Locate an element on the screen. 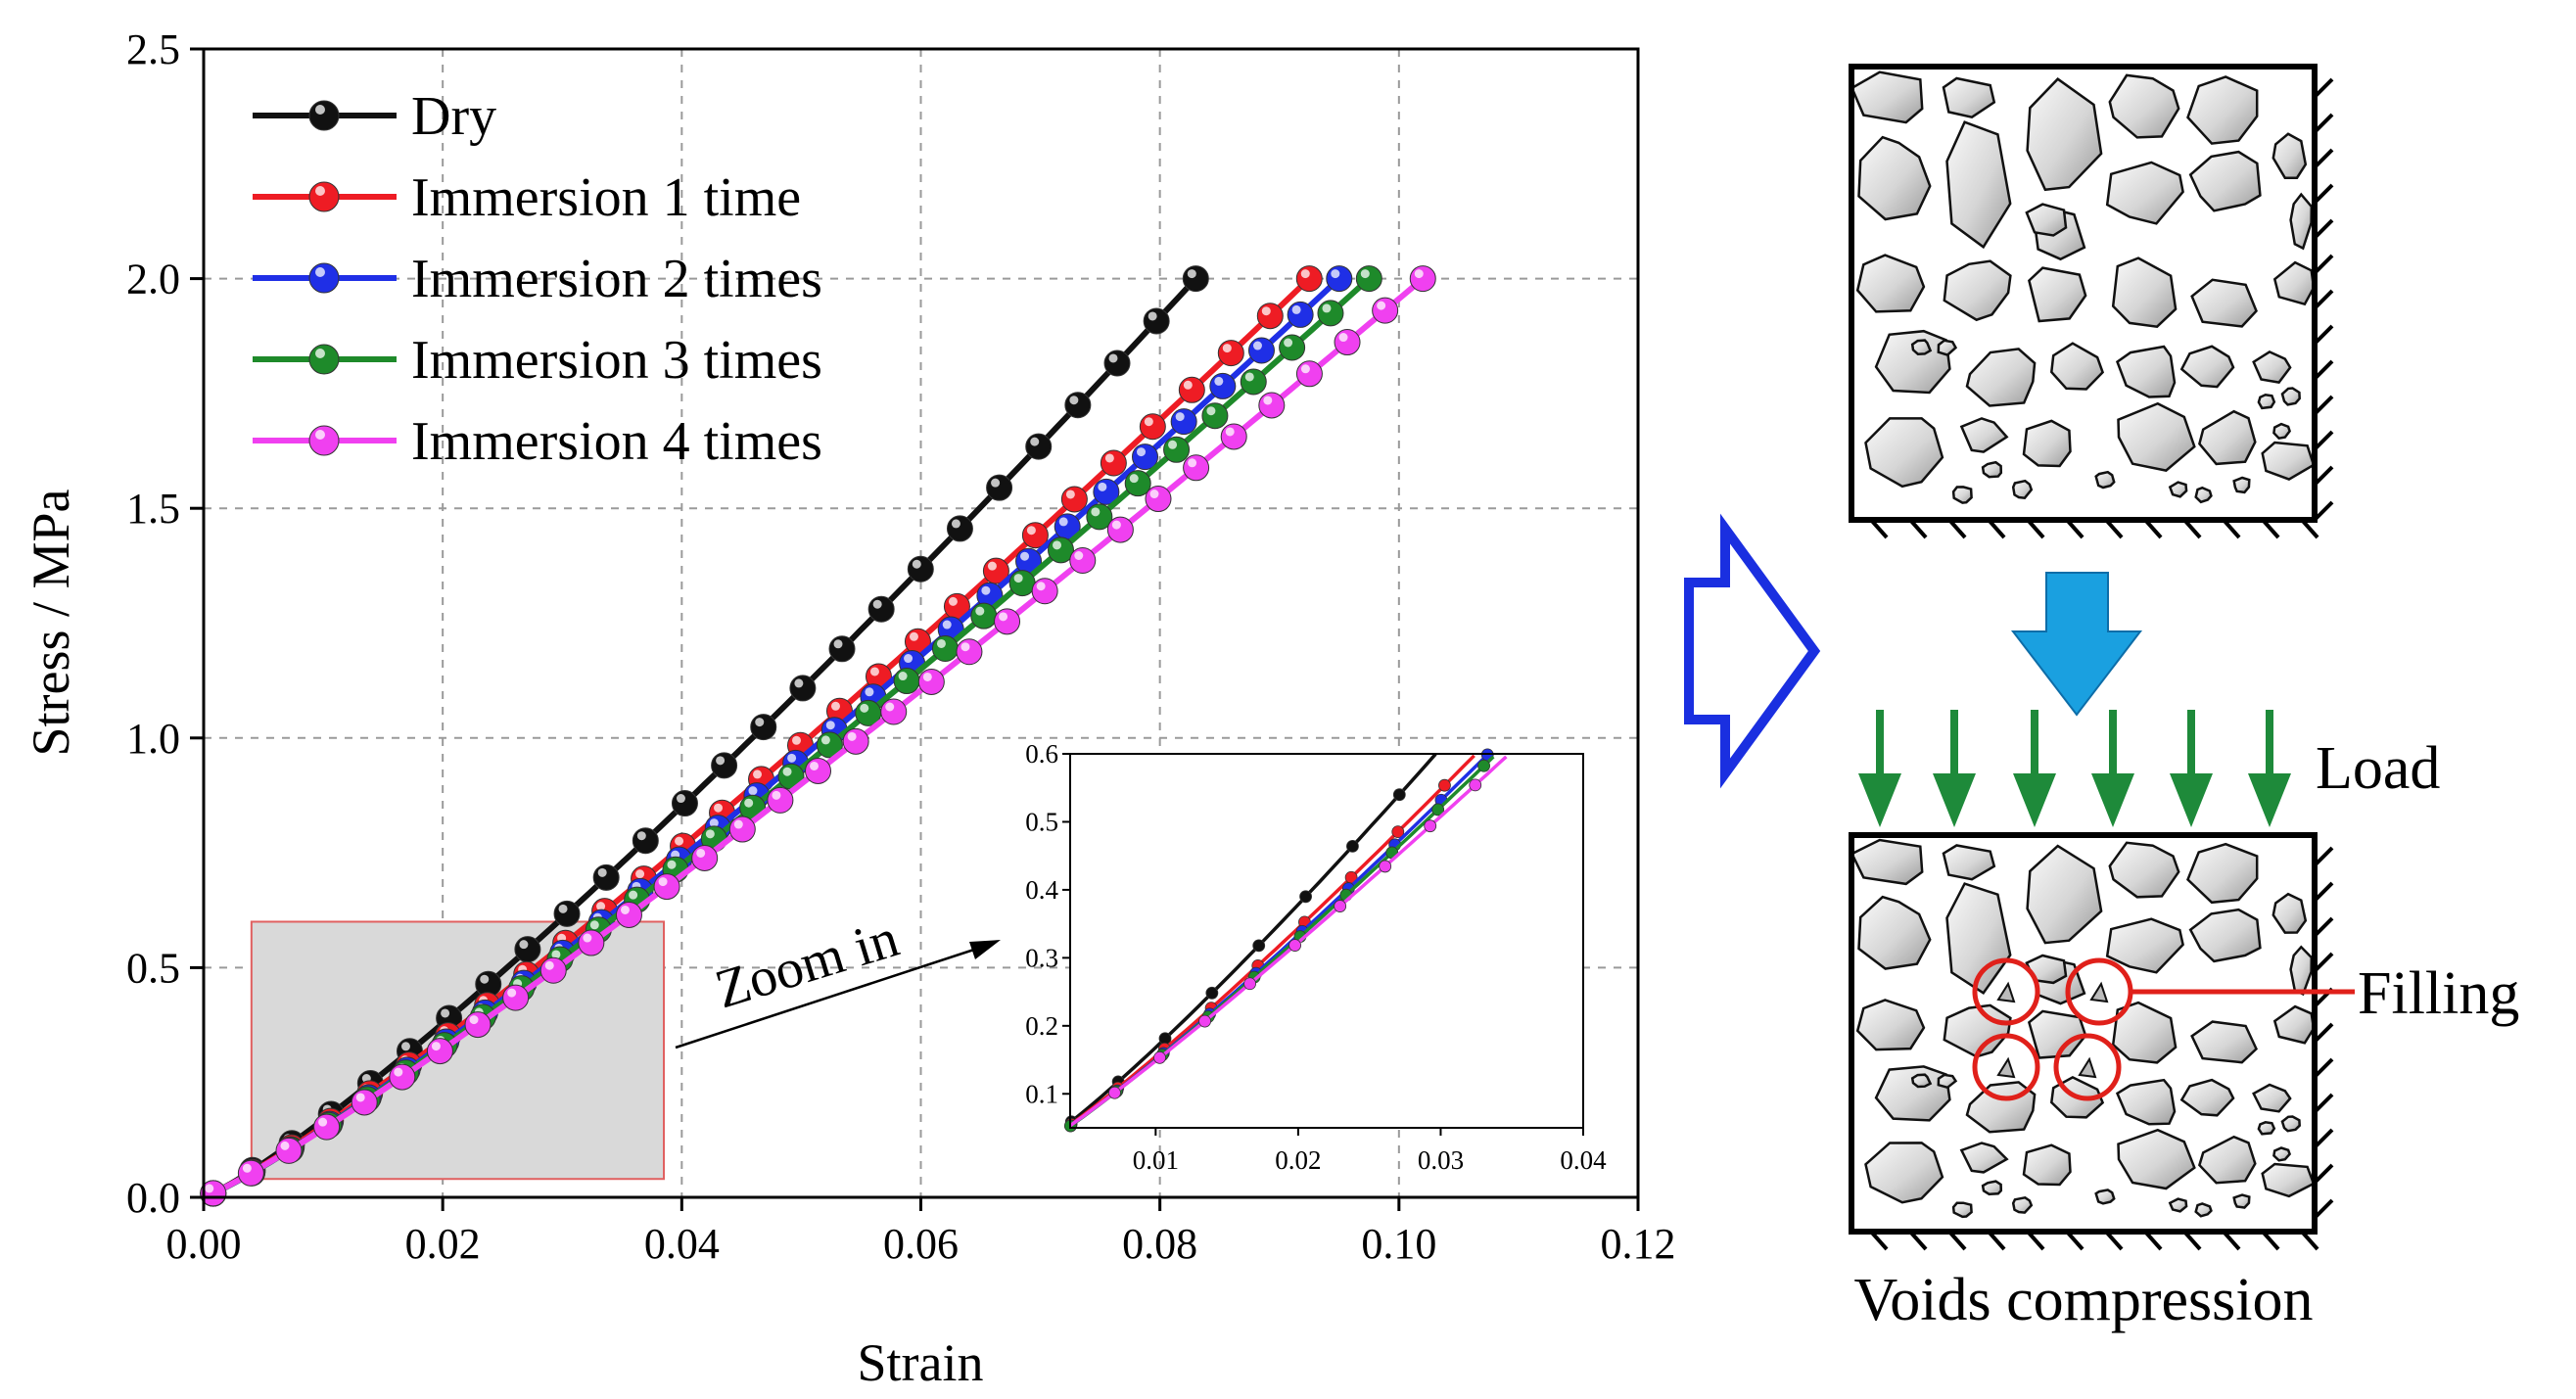 The width and height of the screenshot is (2576, 1399). down-arrow-icon is located at coordinates (2076, 644).